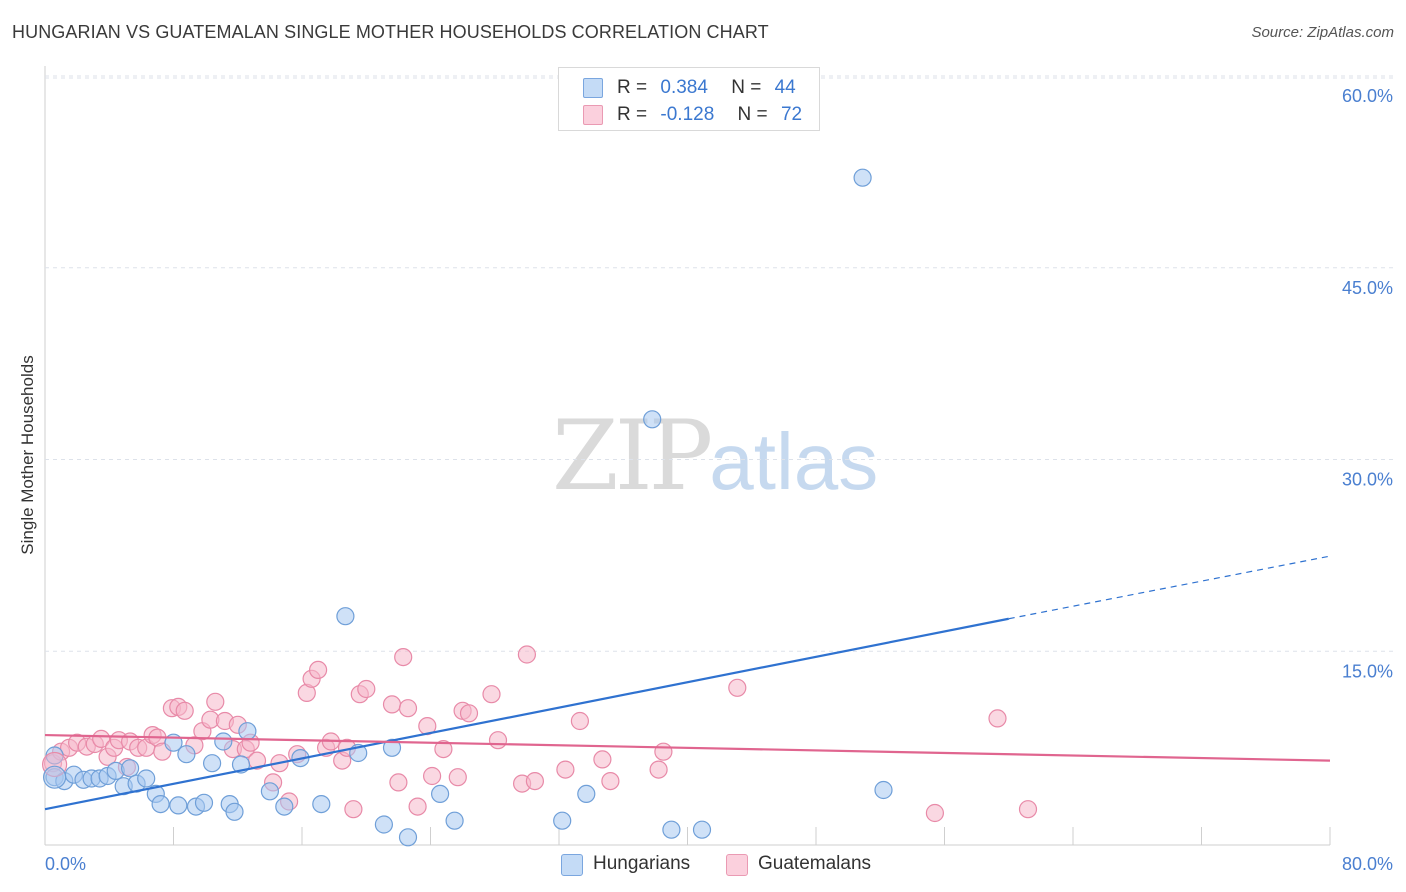  Describe the element at coordinates (642, 863) in the screenshot. I see `legend-label-hungarians: Hungarians` at that location.